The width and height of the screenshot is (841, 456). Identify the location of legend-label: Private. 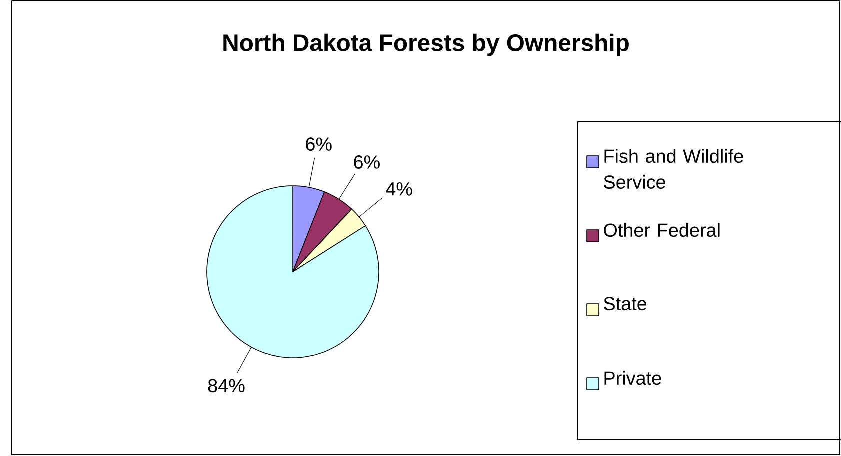
(633, 378).